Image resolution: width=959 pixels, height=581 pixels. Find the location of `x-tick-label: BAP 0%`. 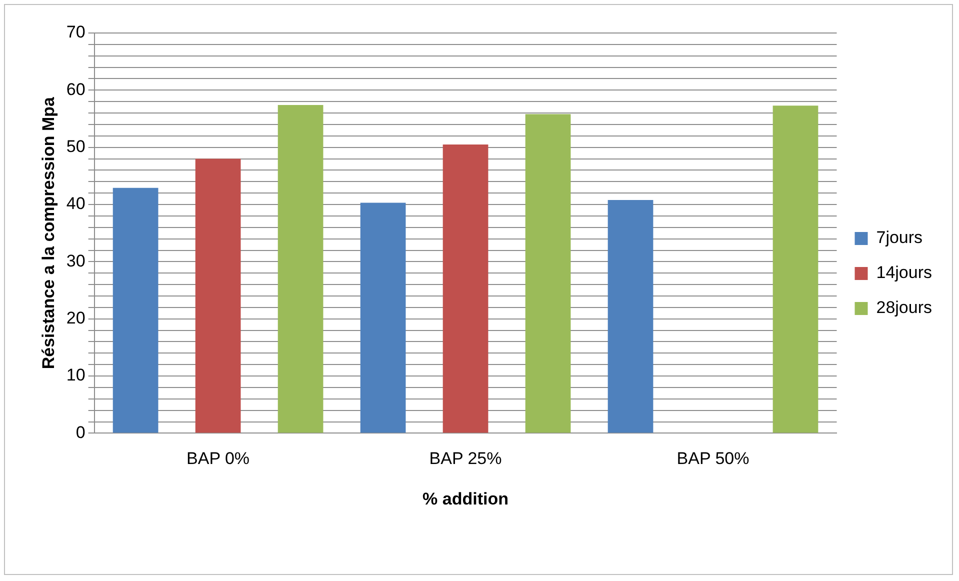

x-tick-label: BAP 0% is located at coordinates (218, 458).